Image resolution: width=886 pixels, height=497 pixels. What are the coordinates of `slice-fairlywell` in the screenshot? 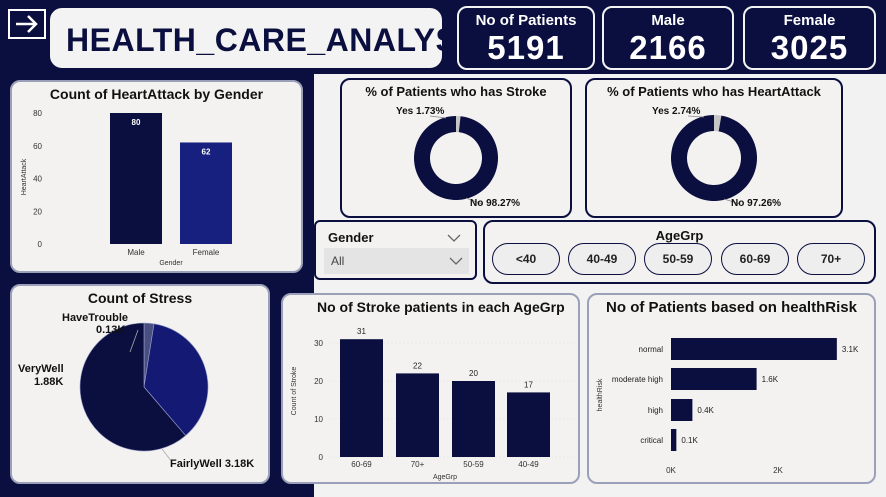 It's located at (133, 387).